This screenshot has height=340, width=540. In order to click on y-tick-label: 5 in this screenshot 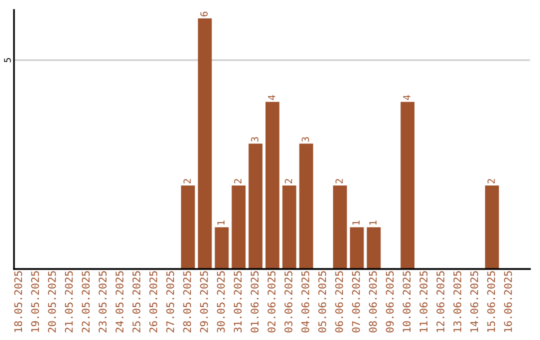, I will do `click(7, 60)`.